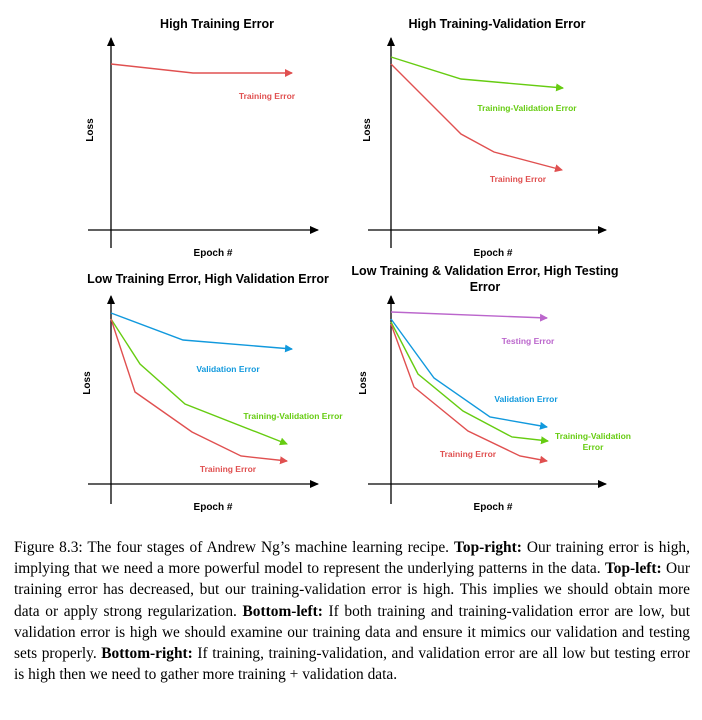 This screenshot has width=702, height=720. Describe the element at coordinates (147, 654) in the screenshot. I see `caption-heading-bottom-right: Bottom-right:` at that location.